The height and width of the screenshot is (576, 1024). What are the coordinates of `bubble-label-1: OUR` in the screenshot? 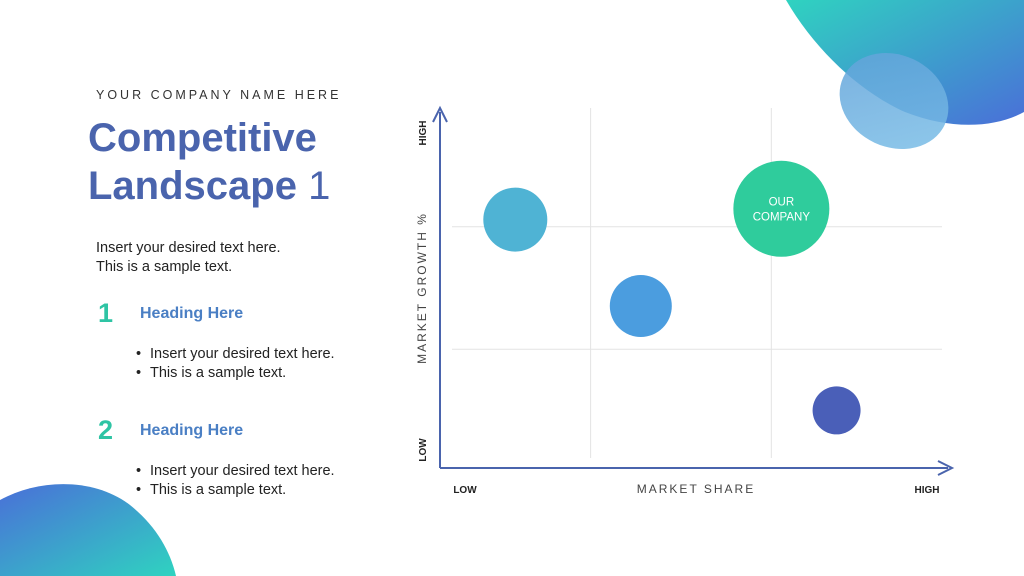 It's located at (782, 202).